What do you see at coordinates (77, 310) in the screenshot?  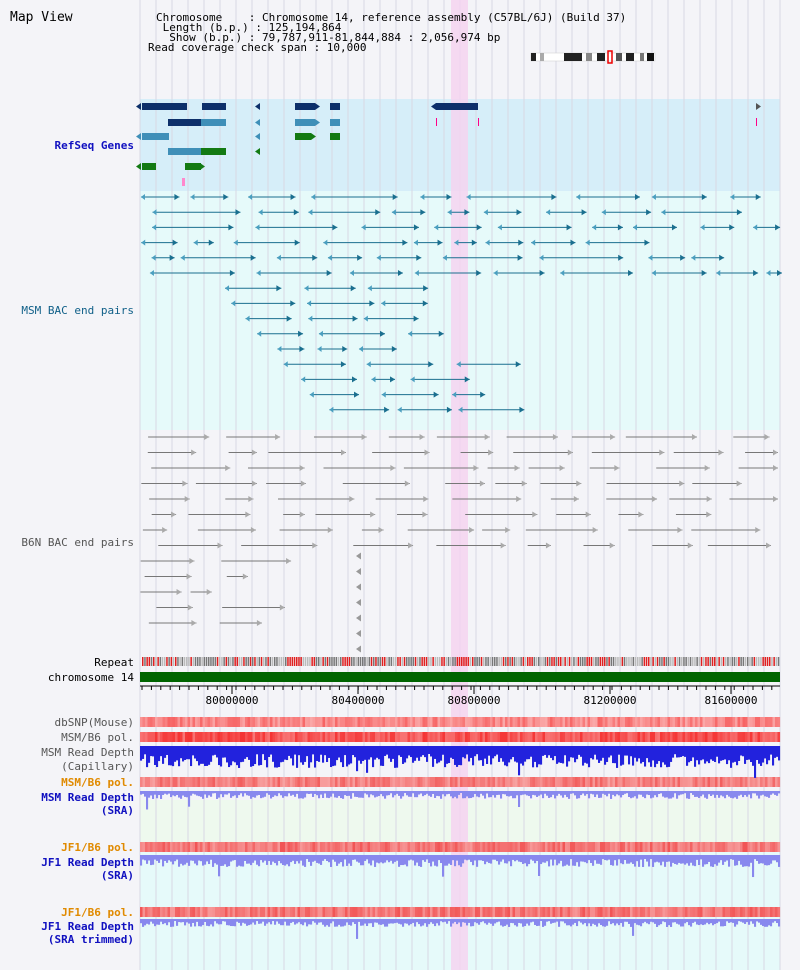 I see `msm-bac-label: MSM BAC end pairs` at bounding box center [77, 310].